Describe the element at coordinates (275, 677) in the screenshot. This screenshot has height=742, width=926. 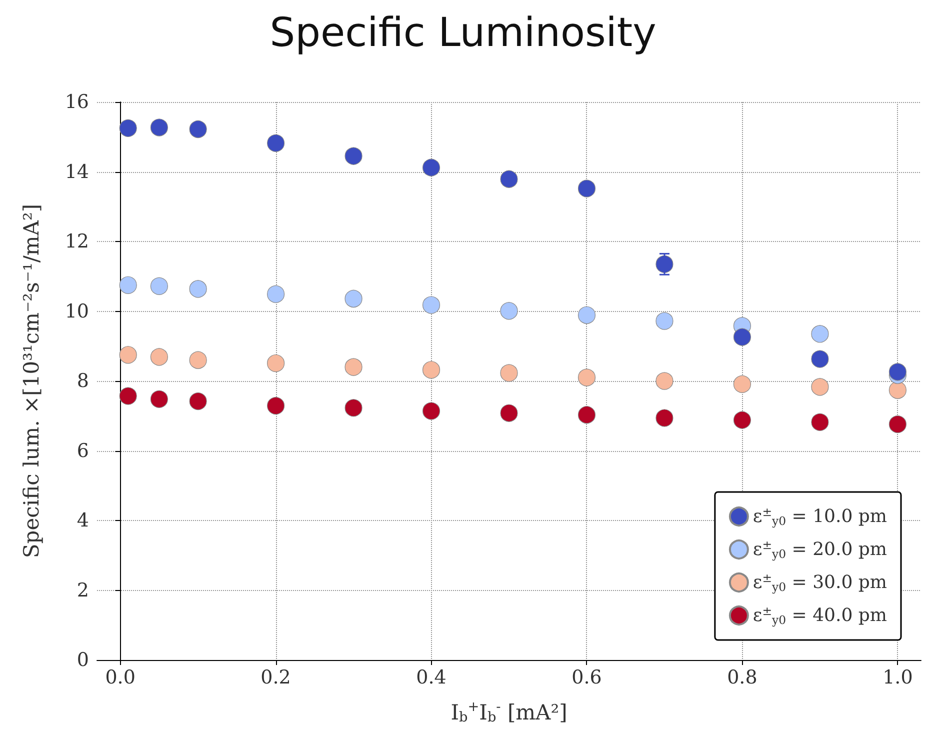
I see `x-tick-label: 0.2` at that location.